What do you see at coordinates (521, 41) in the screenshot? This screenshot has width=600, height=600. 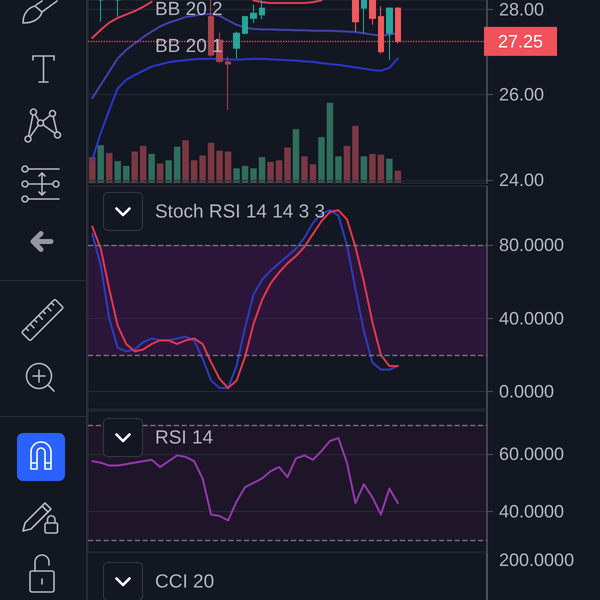 I see `ref-line-label: 27.25` at bounding box center [521, 41].